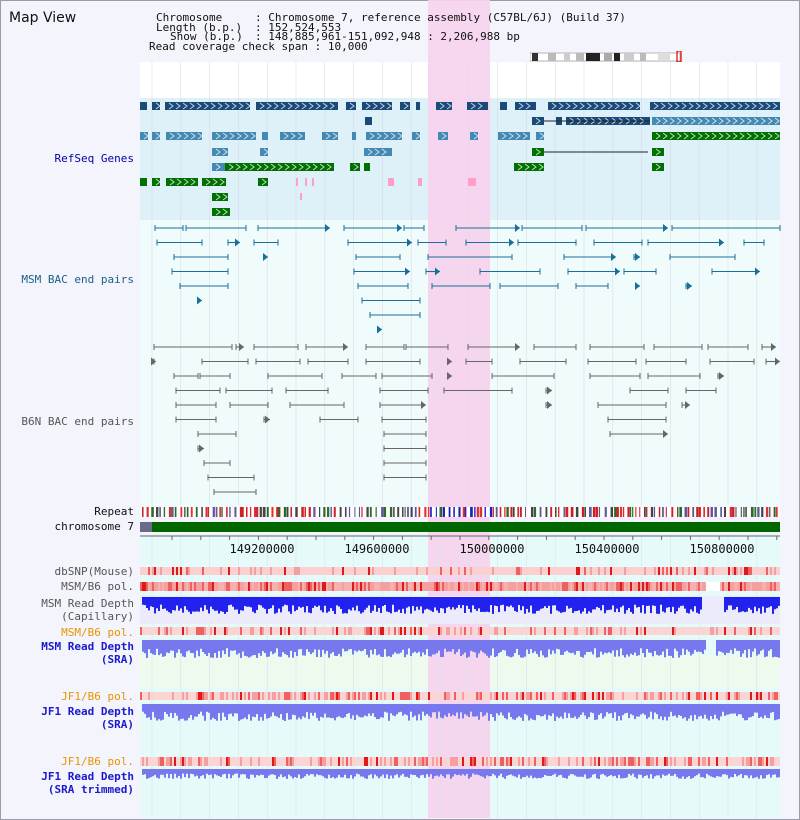 The width and height of the screenshot is (800, 820). Describe the element at coordinates (94, 158) in the screenshot. I see `refseq-genes-label: RefSeq Genes` at that location.